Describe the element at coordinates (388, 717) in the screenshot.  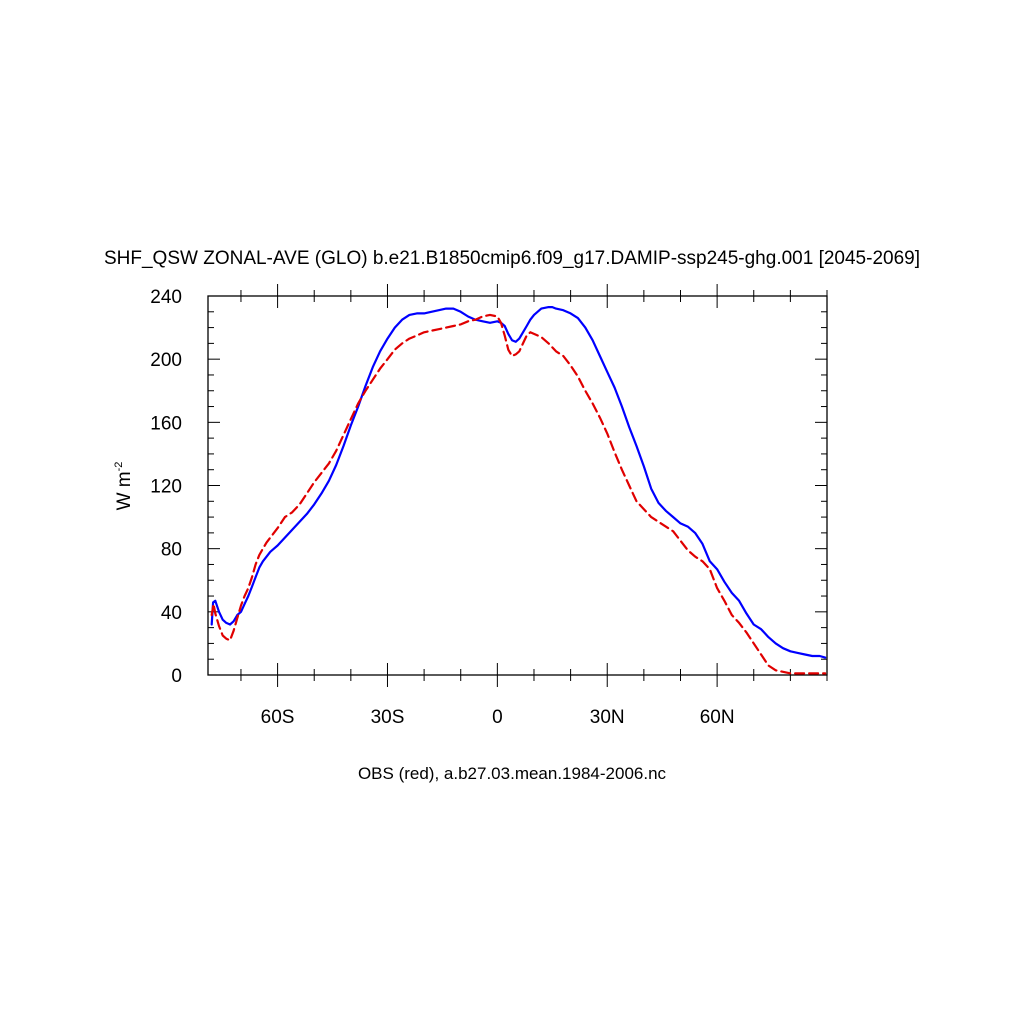
I see `x-tick-label: 30S` at that location.